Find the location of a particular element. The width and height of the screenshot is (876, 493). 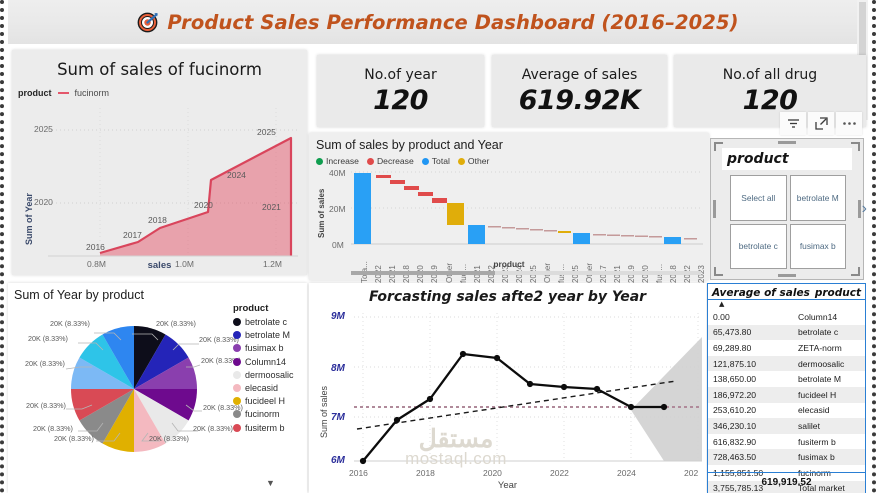

chevron-down-icon: ▼ is located at coordinates (270, 483).